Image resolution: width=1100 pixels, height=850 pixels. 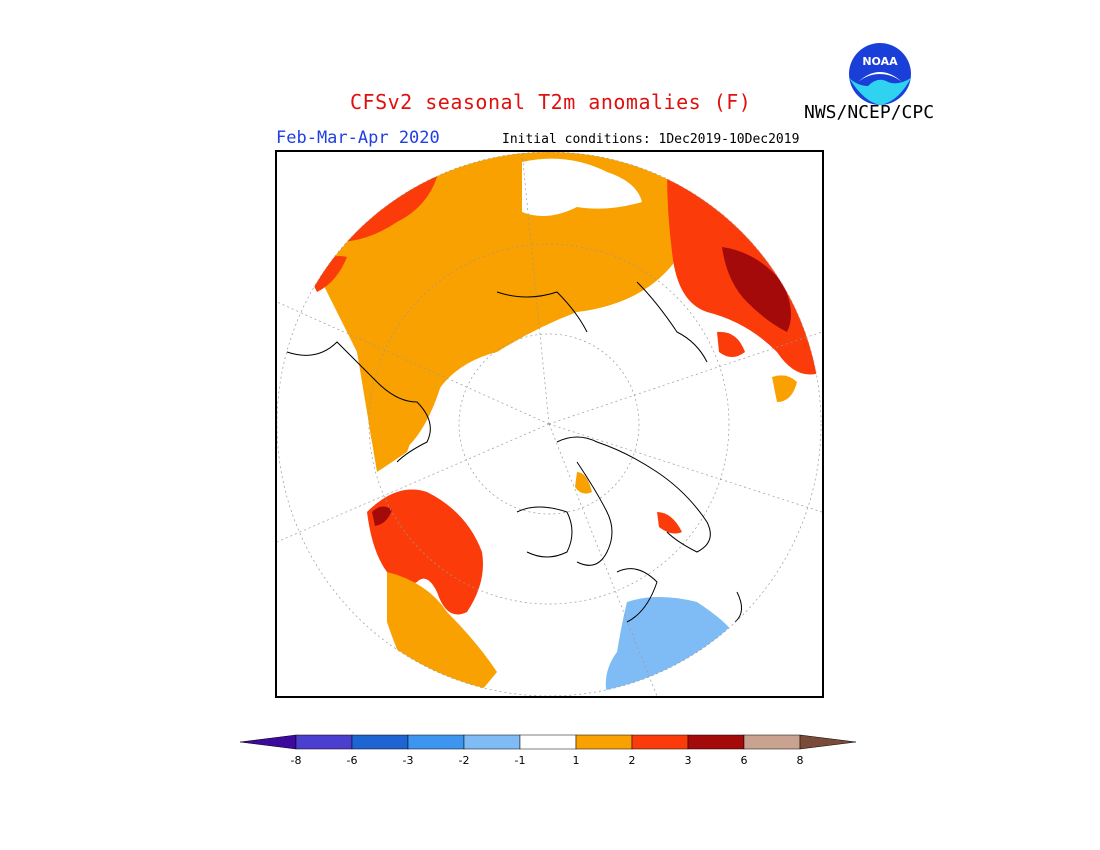 What do you see at coordinates (425, 552) in the screenshot?
I see `anomaly-region-alaska-red` at bounding box center [425, 552].